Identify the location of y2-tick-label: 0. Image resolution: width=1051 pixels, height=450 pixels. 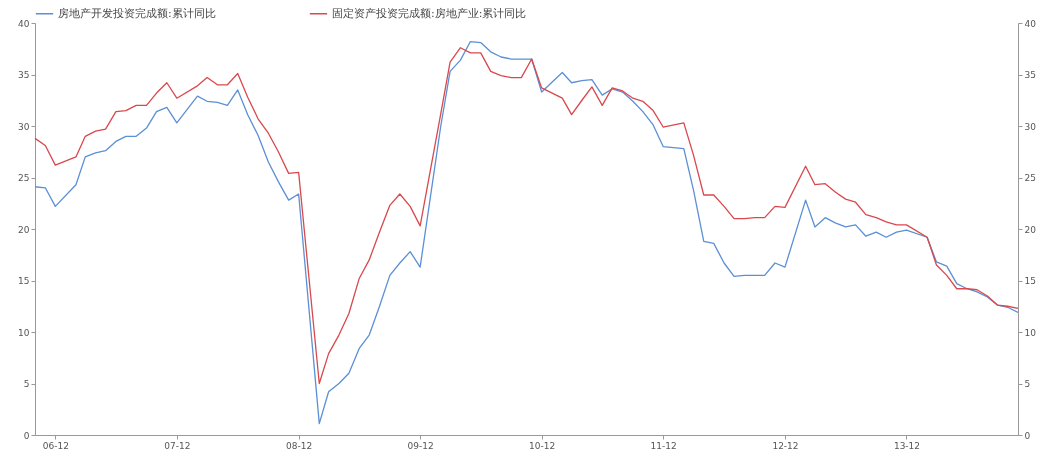
(1027, 435).